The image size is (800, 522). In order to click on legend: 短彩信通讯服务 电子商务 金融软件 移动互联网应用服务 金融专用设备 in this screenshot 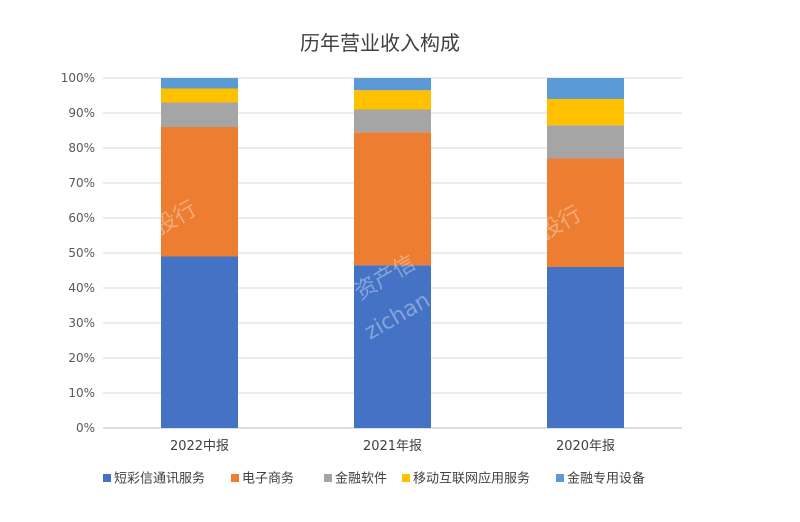, I will do `click(374, 479)`.